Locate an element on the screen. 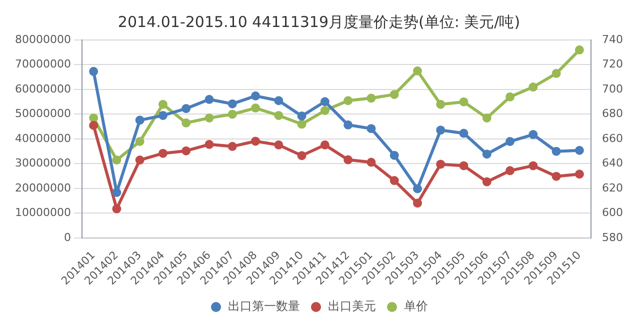  y-tick-label: 30000000 is located at coordinates (42, 163).